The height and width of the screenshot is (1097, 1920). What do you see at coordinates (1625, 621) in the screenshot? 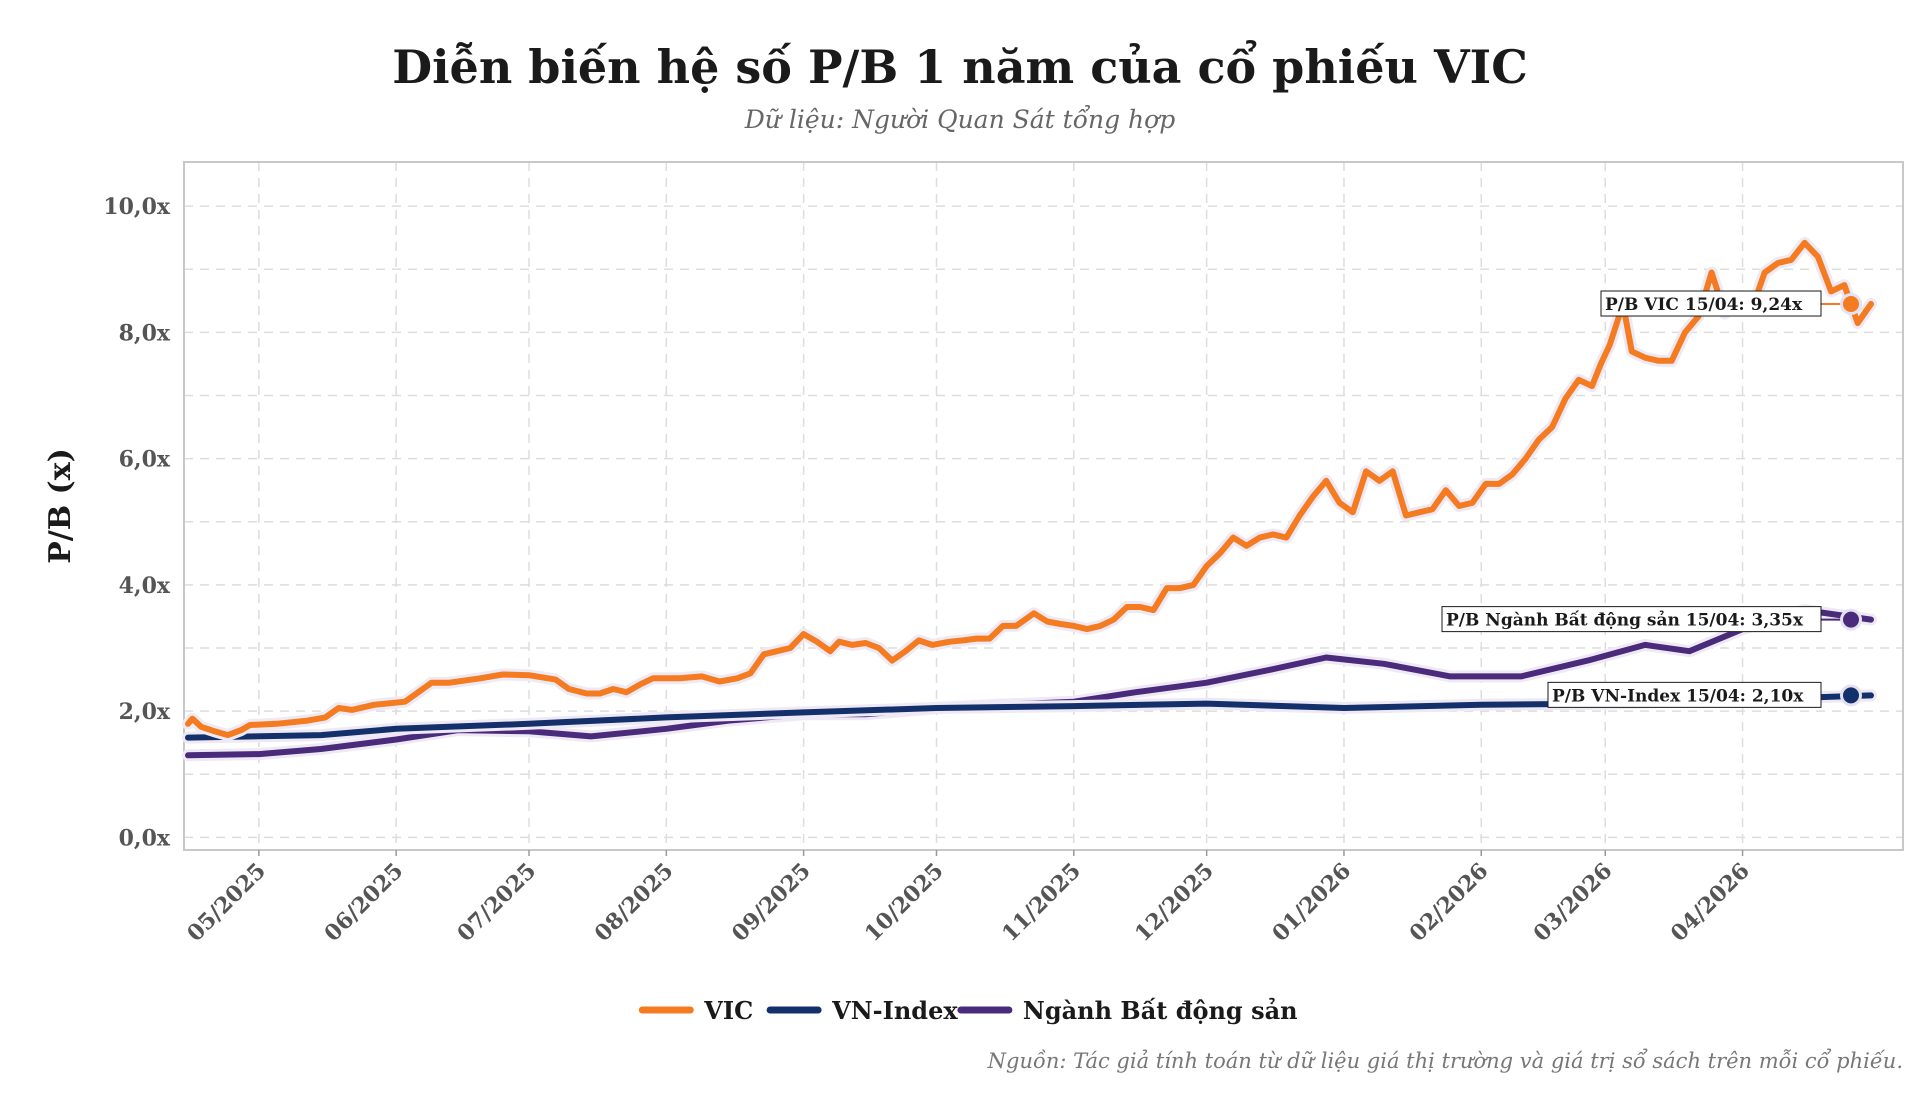
I see `annotation-label: P/B Ngành Bất động sản 15/04: 3,35x` at bounding box center [1625, 621].